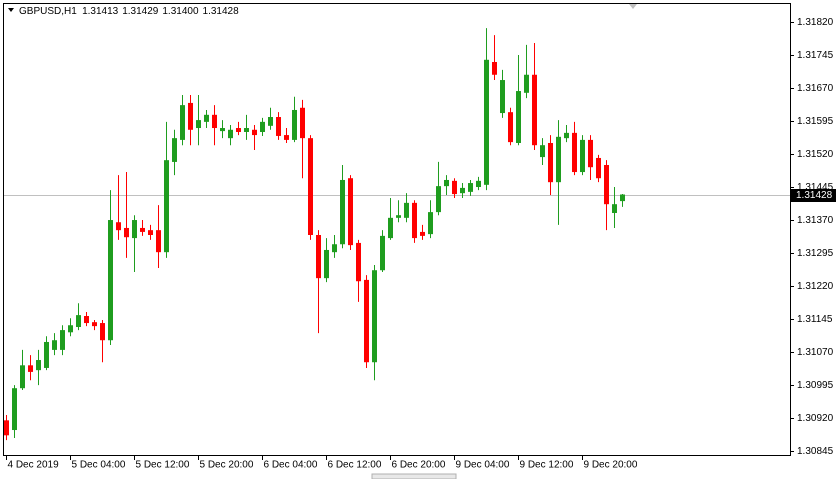 The image size is (839, 479). What do you see at coordinates (633, 6) in the screenshot?
I see `shift-marker` at bounding box center [633, 6].